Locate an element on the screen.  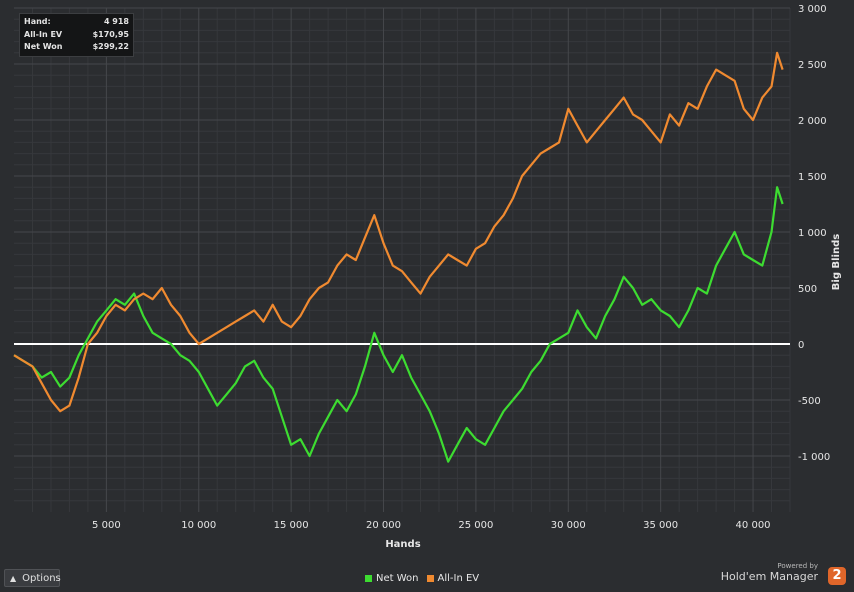
legend-swatch-net-won is located at coordinates (368, 578).